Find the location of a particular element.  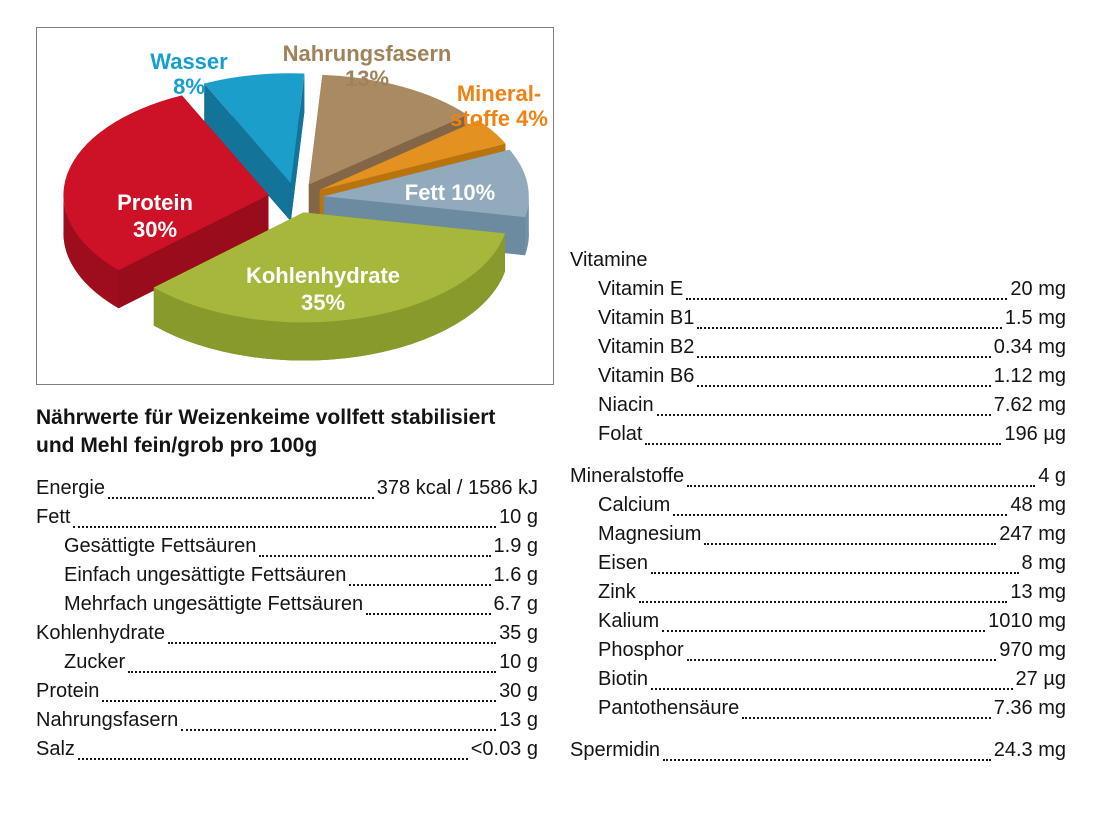

vitamin-row: Vitamin B6 1.12 mg is located at coordinates (818, 376).